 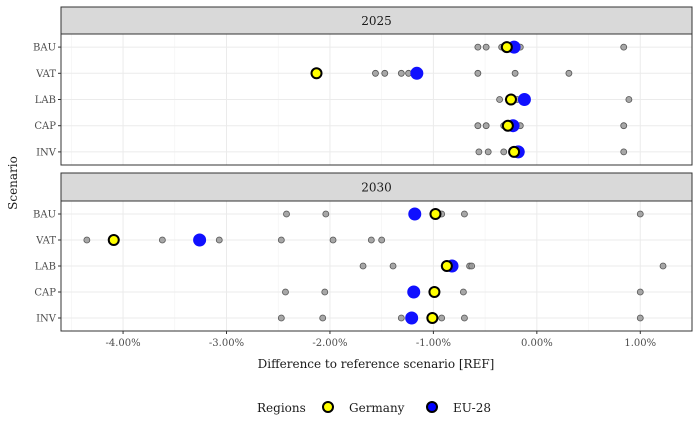 I want to click on legend-label-eu28: EU-28, so click(x=472, y=408).